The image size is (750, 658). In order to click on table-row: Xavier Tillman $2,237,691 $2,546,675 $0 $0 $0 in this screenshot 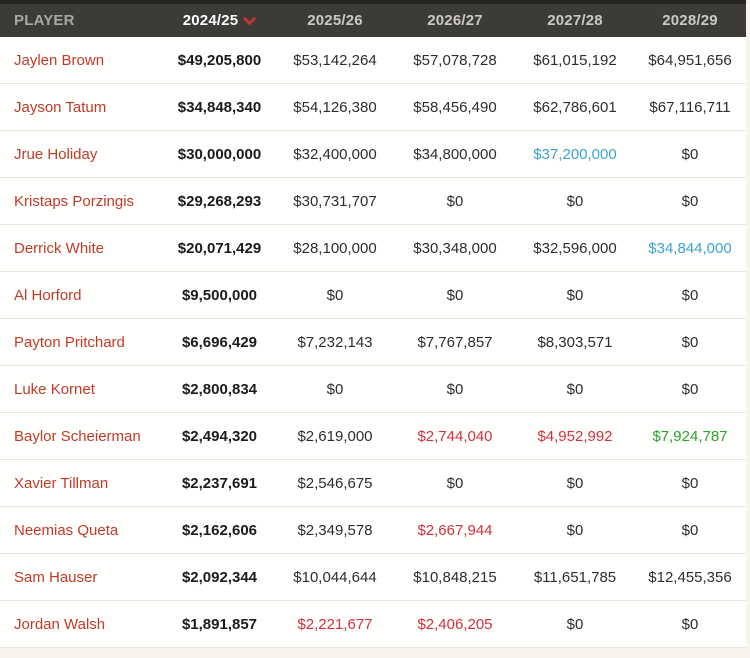, I will do `click(373, 483)`.